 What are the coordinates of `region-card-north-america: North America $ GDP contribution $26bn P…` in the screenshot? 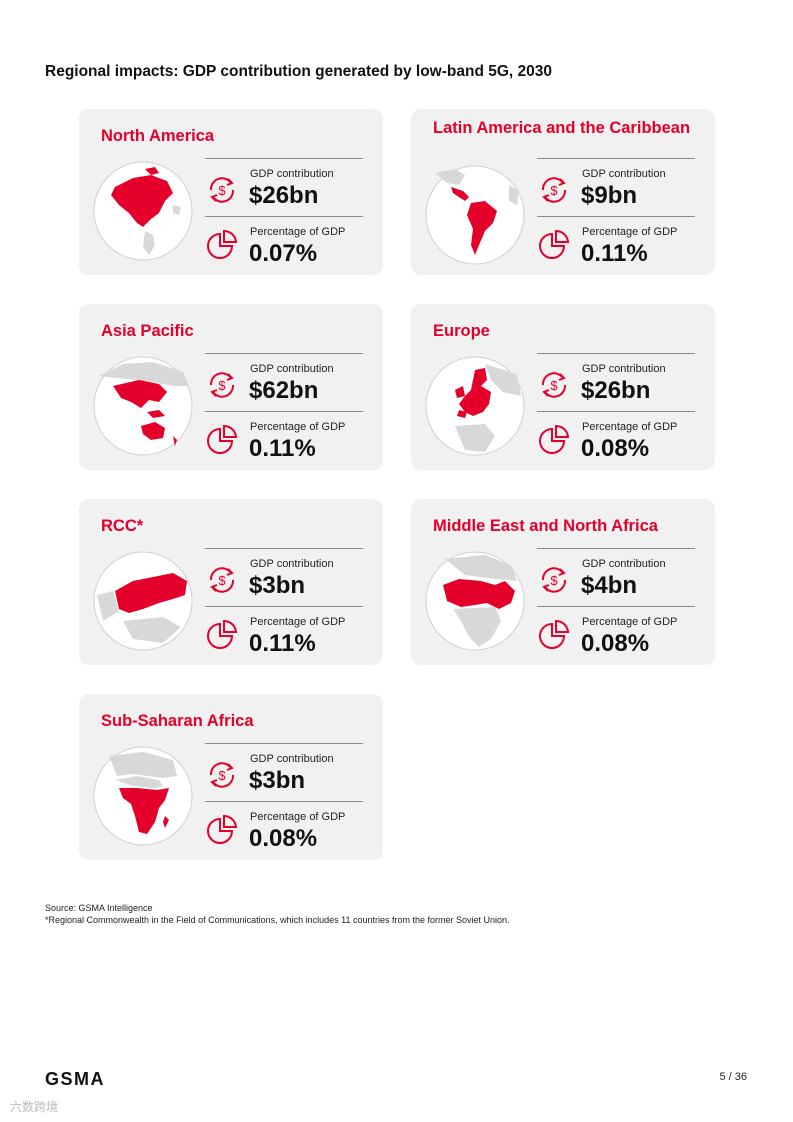 It's located at (231, 192).